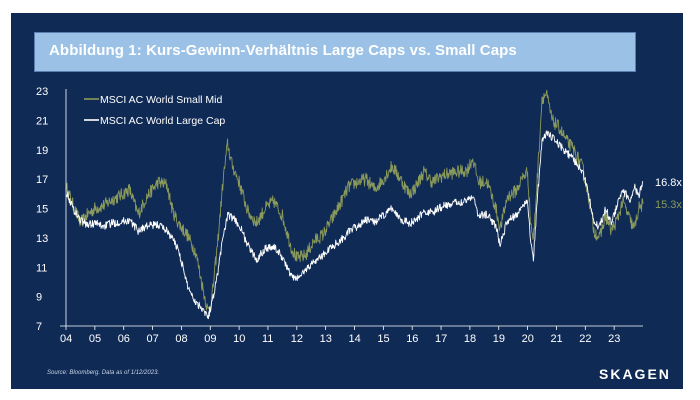 This screenshot has width=700, height=400. Describe the element at coordinates (66, 339) in the screenshot. I see `x-tick-label: 04` at that location.